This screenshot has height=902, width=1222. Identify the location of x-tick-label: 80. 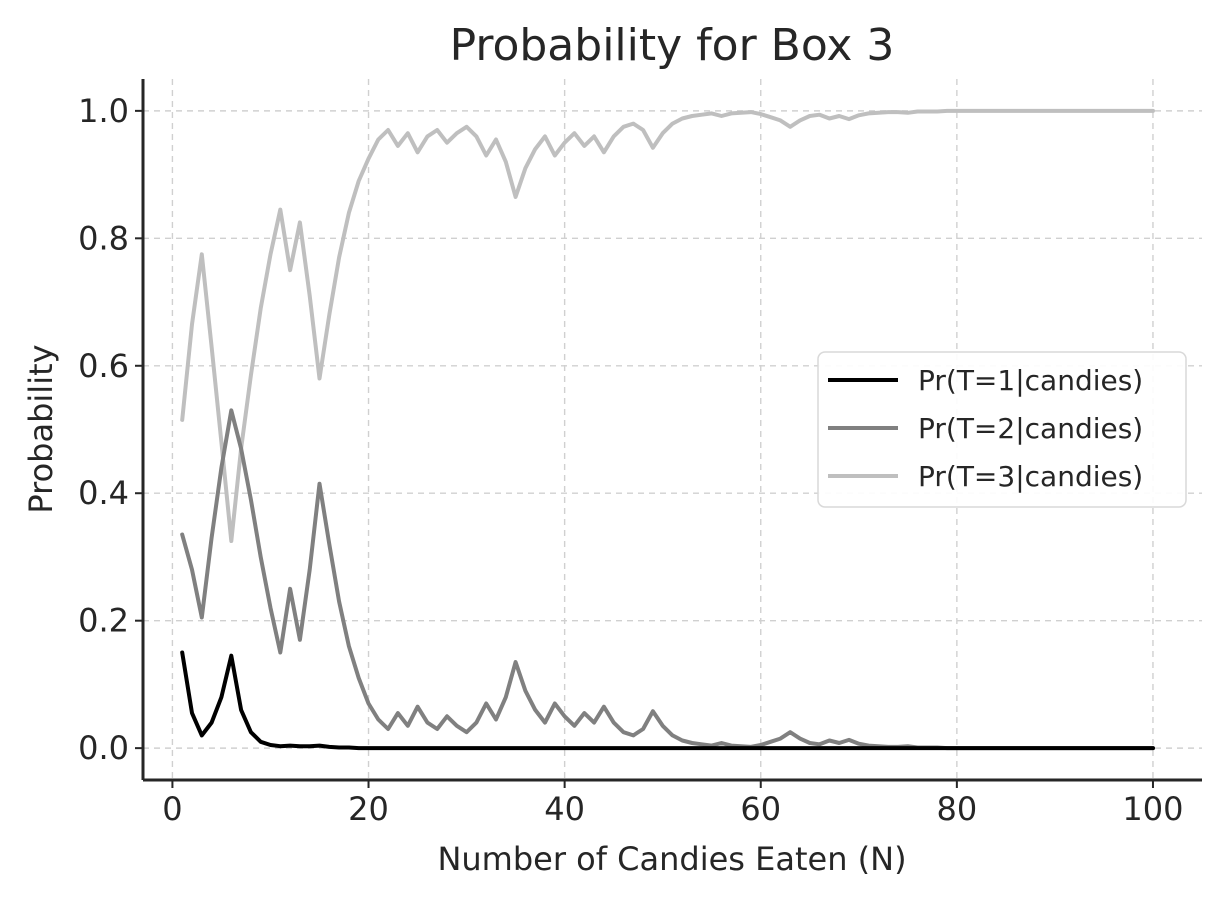
(957, 809).